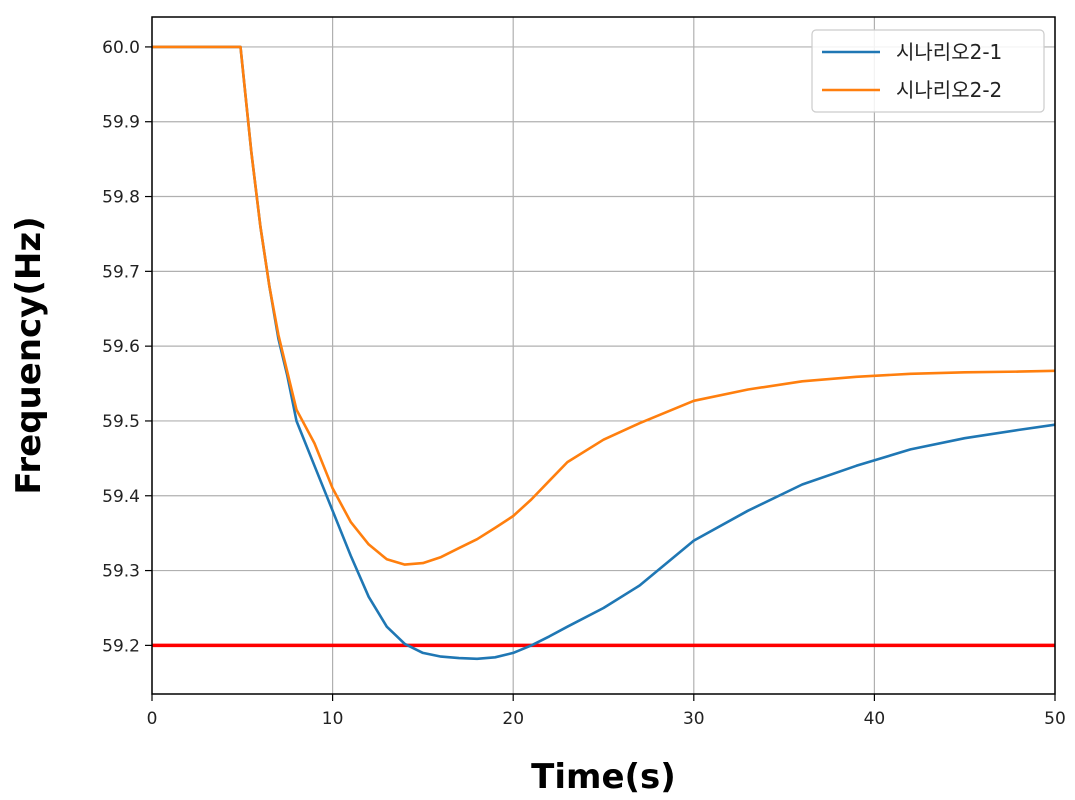 This screenshot has width=1075, height=800. I want to click on x-tick-label: 40, so click(875, 719).